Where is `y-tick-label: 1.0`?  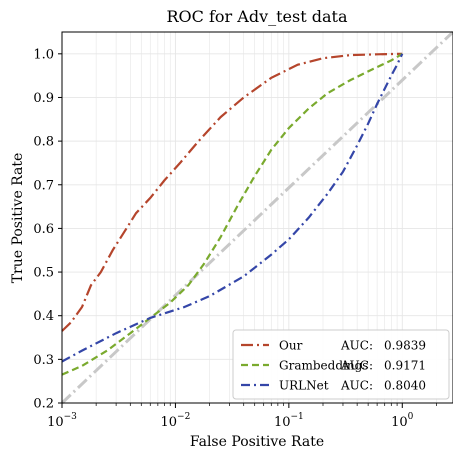 y-tick-label: 1.0 is located at coordinates (43, 54).